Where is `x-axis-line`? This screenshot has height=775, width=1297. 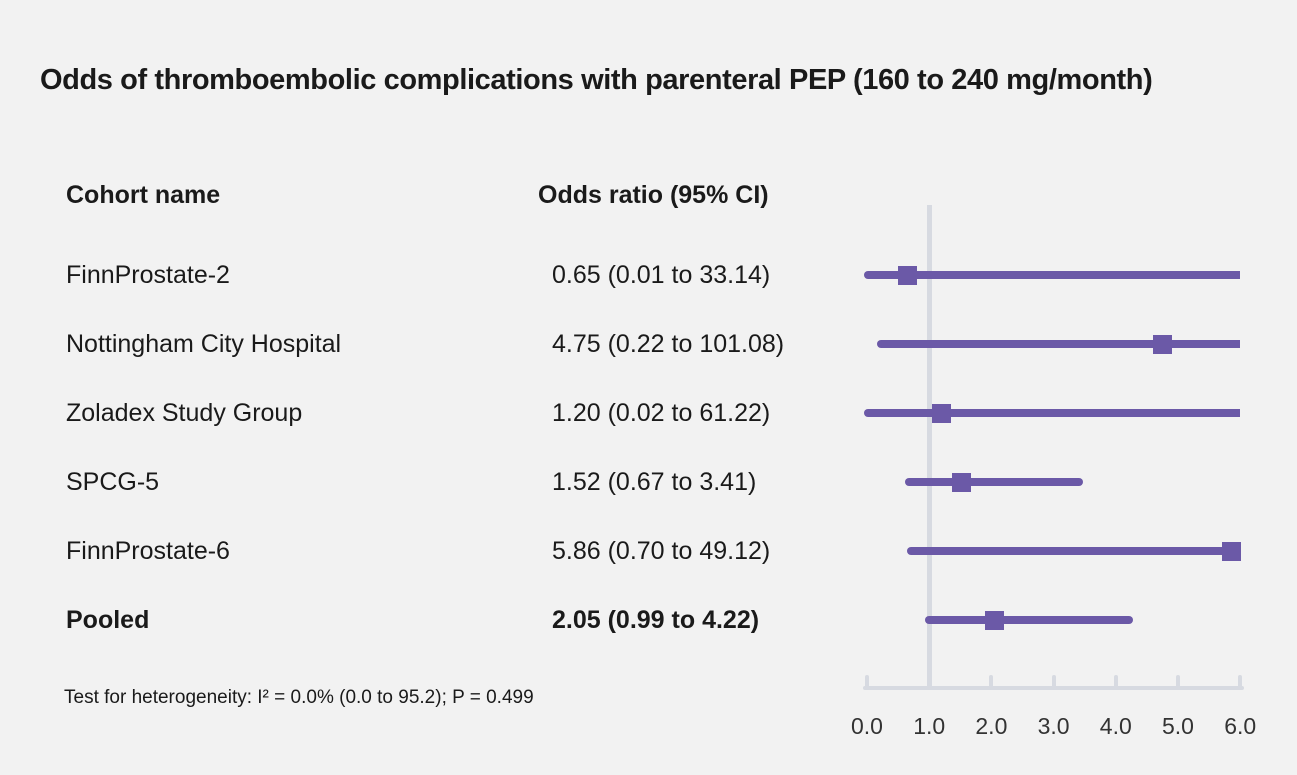 x-axis-line is located at coordinates (1054, 688).